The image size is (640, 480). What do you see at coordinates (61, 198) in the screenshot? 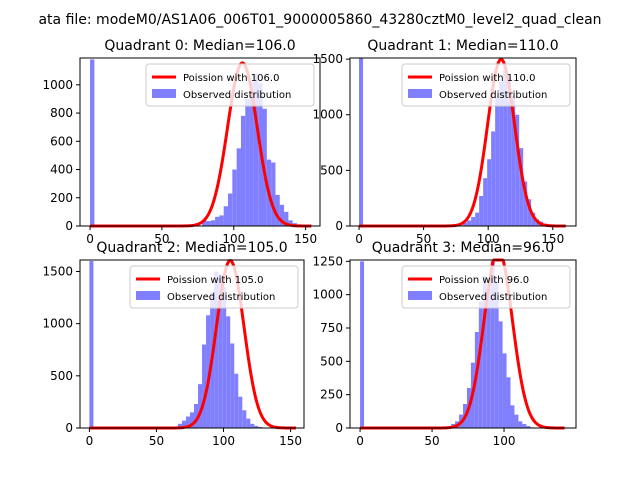
I see `y-tick-label: 200` at bounding box center [61, 198].